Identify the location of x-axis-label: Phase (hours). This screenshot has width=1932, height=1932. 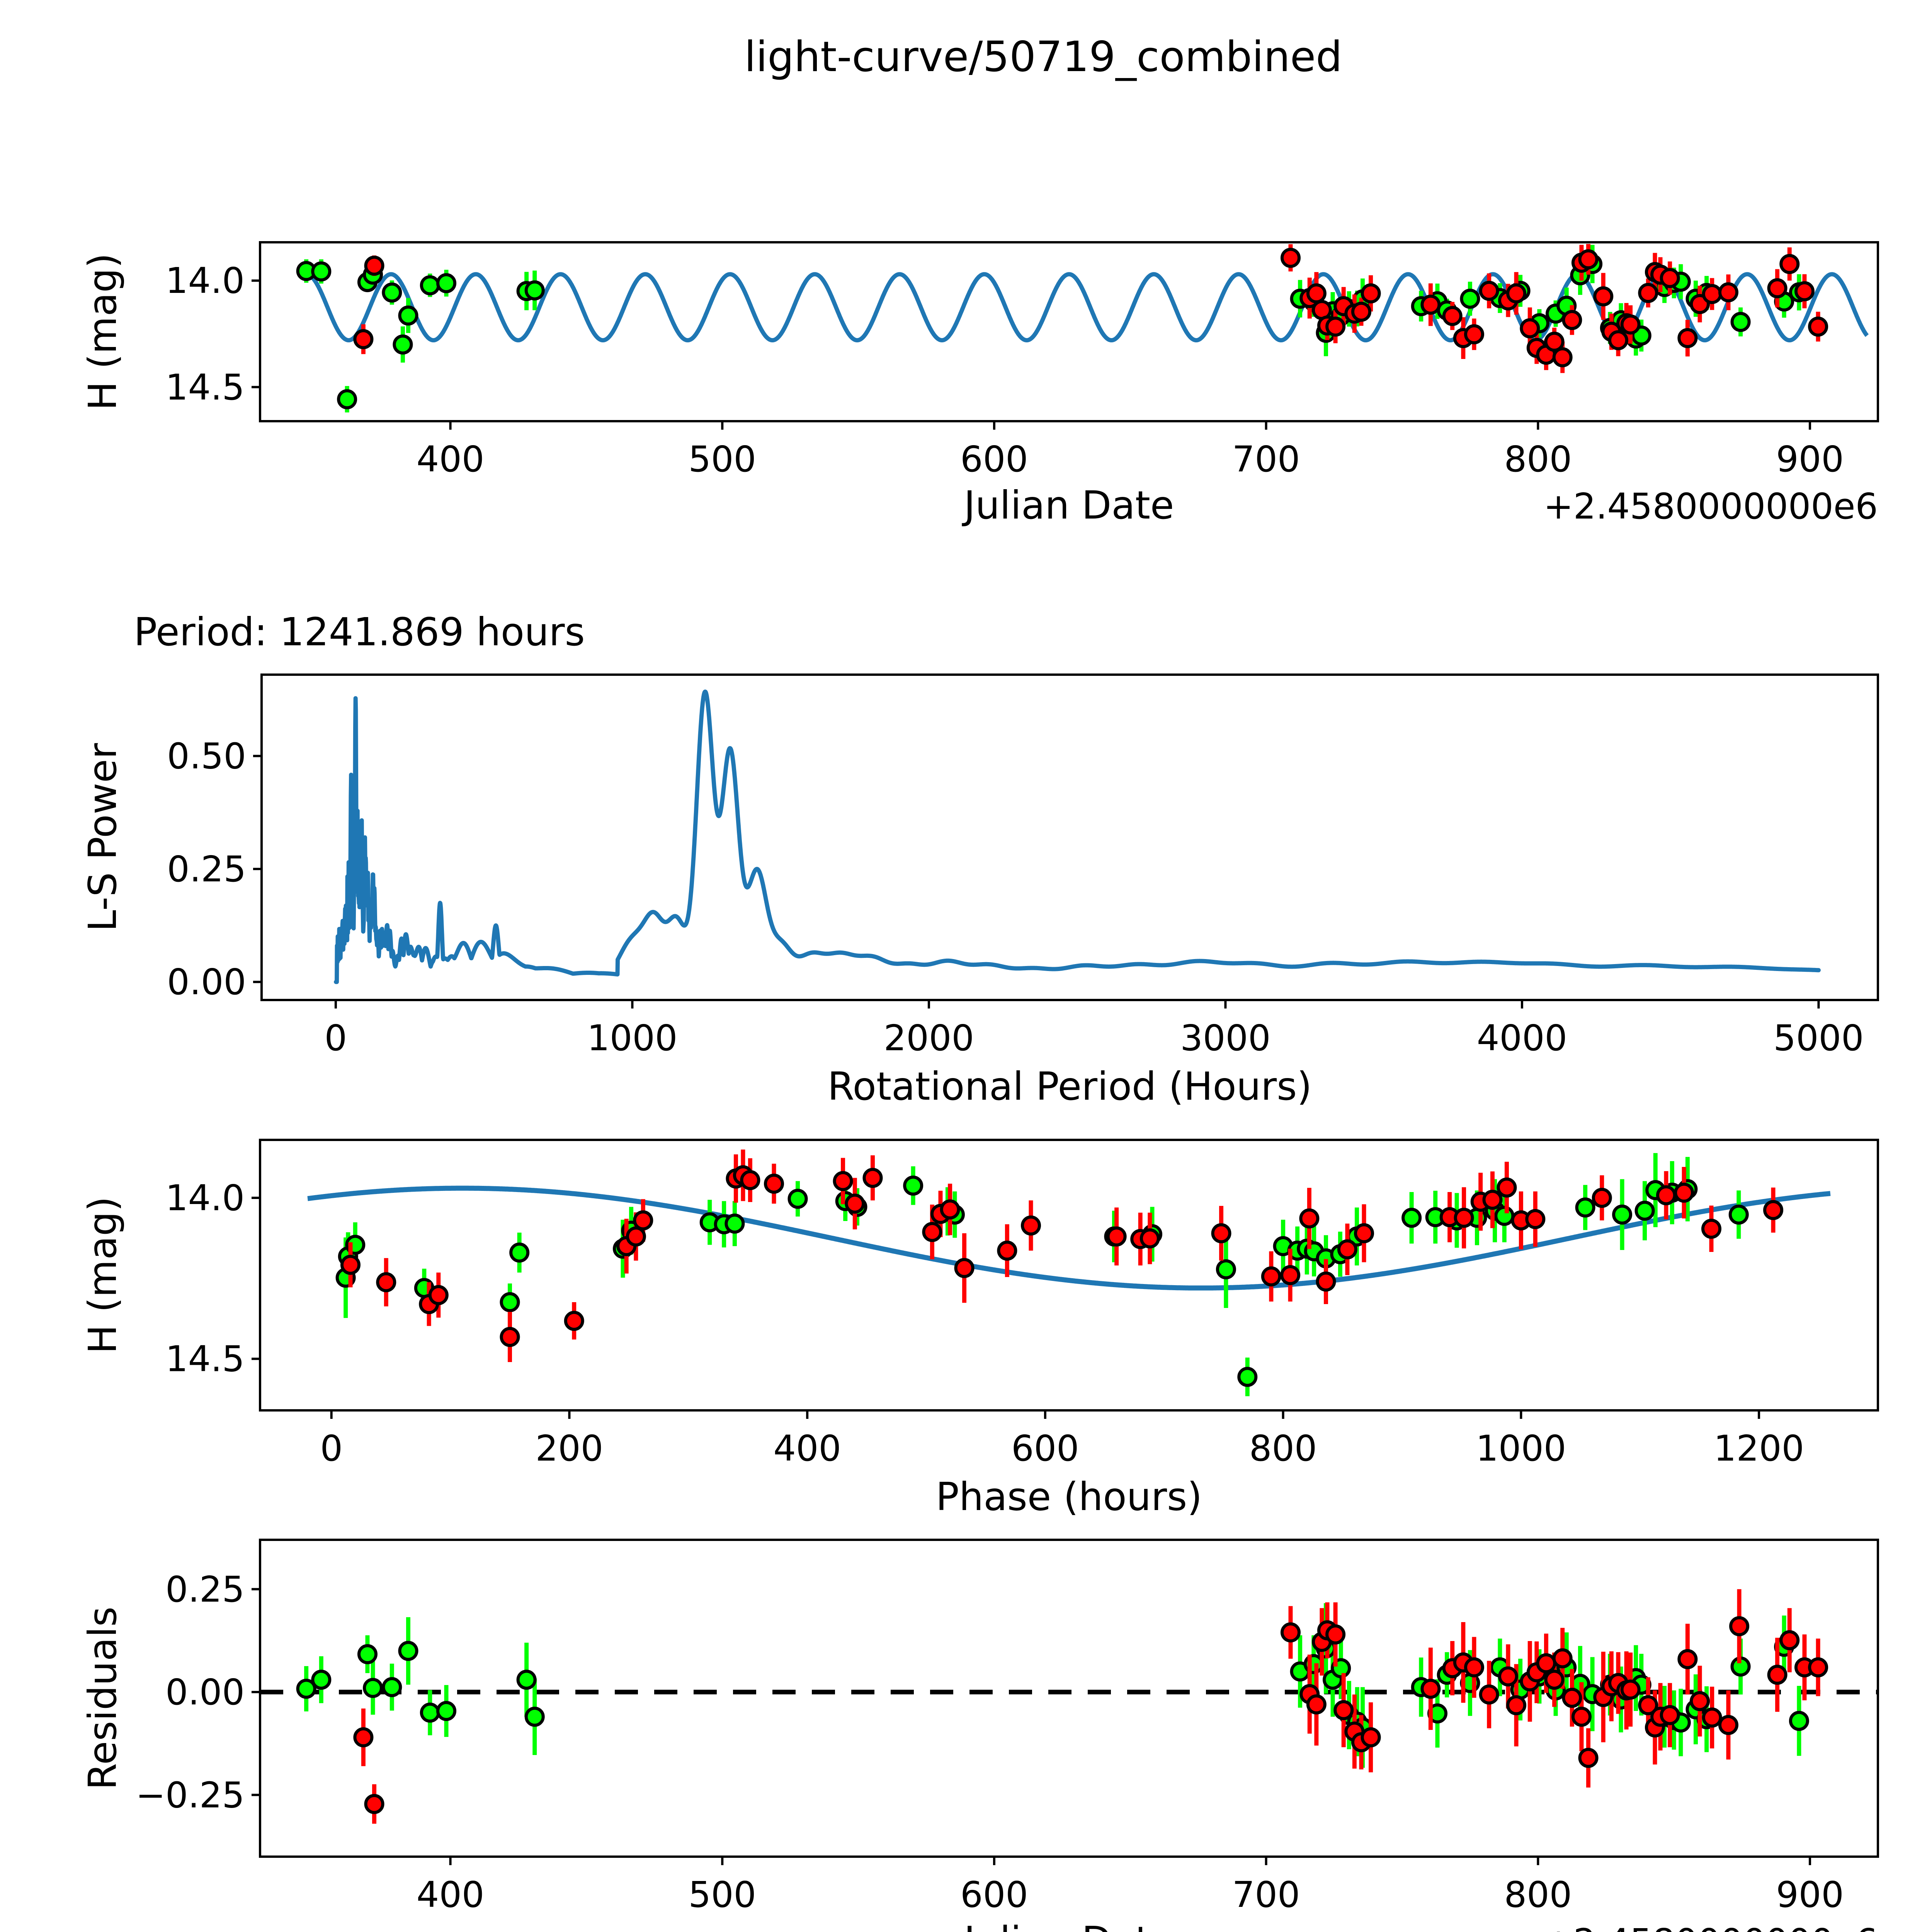
(1069, 1497).